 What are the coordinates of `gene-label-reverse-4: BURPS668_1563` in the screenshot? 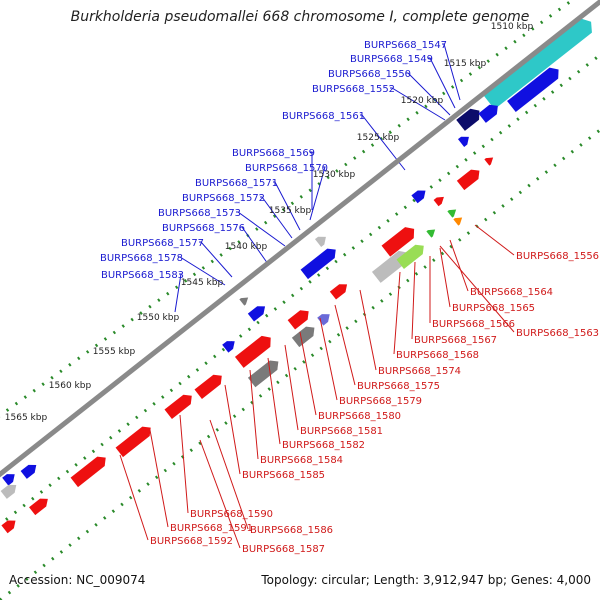 It's located at (557, 333).